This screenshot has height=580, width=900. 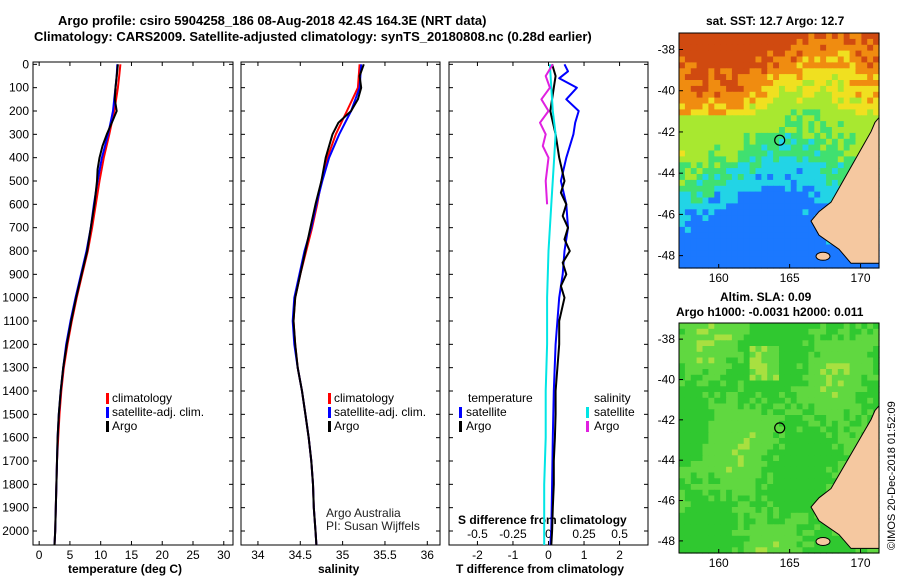 What do you see at coordinates (19, 111) in the screenshot?
I see `depth-tick-label: 200` at bounding box center [19, 111].